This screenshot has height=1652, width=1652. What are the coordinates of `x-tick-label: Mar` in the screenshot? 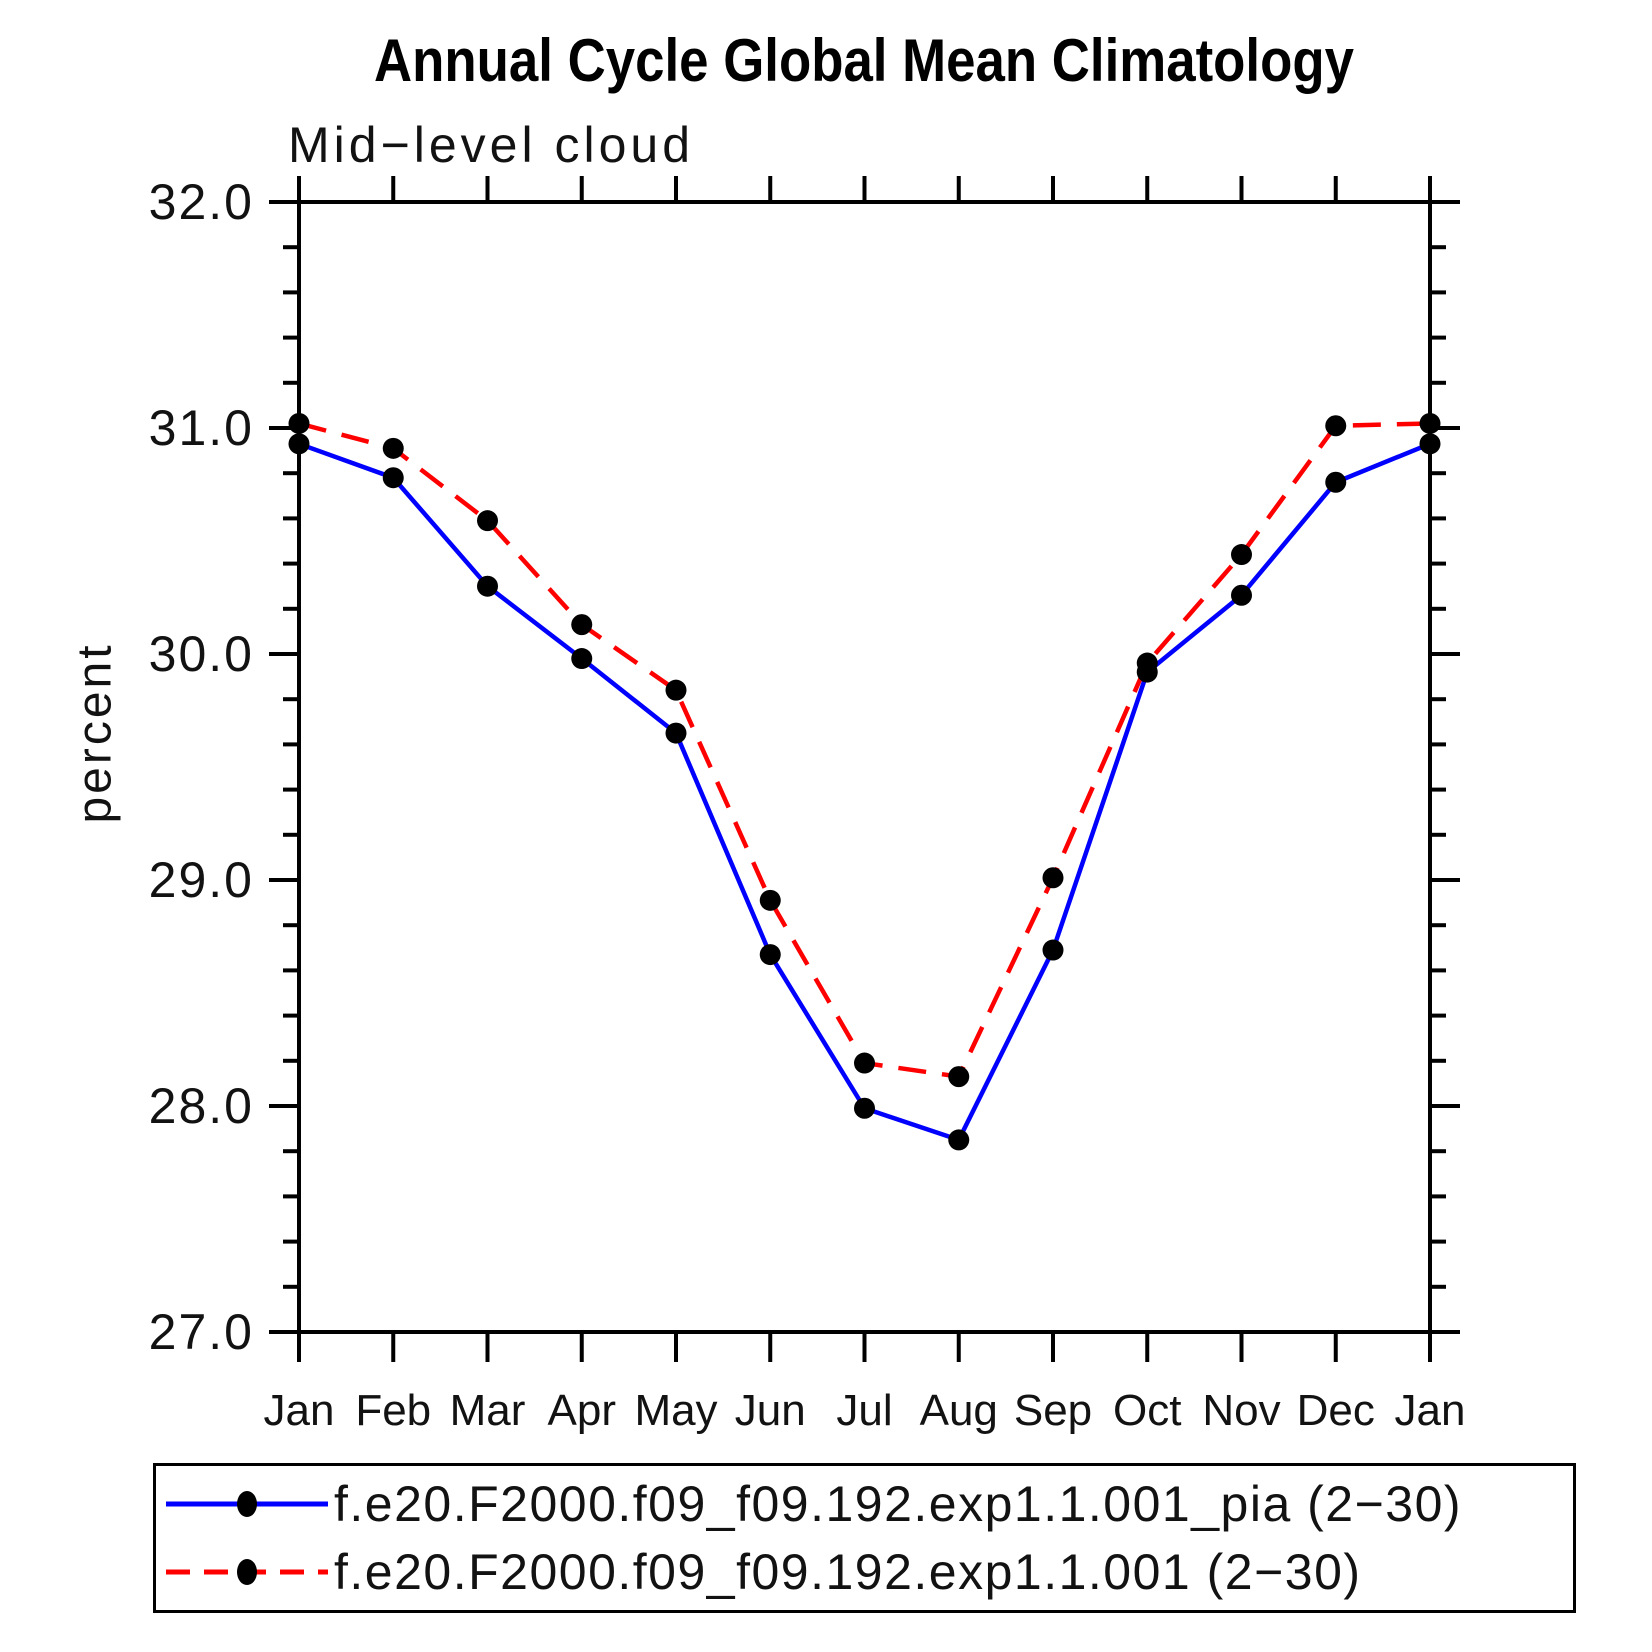 It's located at (488, 1410).